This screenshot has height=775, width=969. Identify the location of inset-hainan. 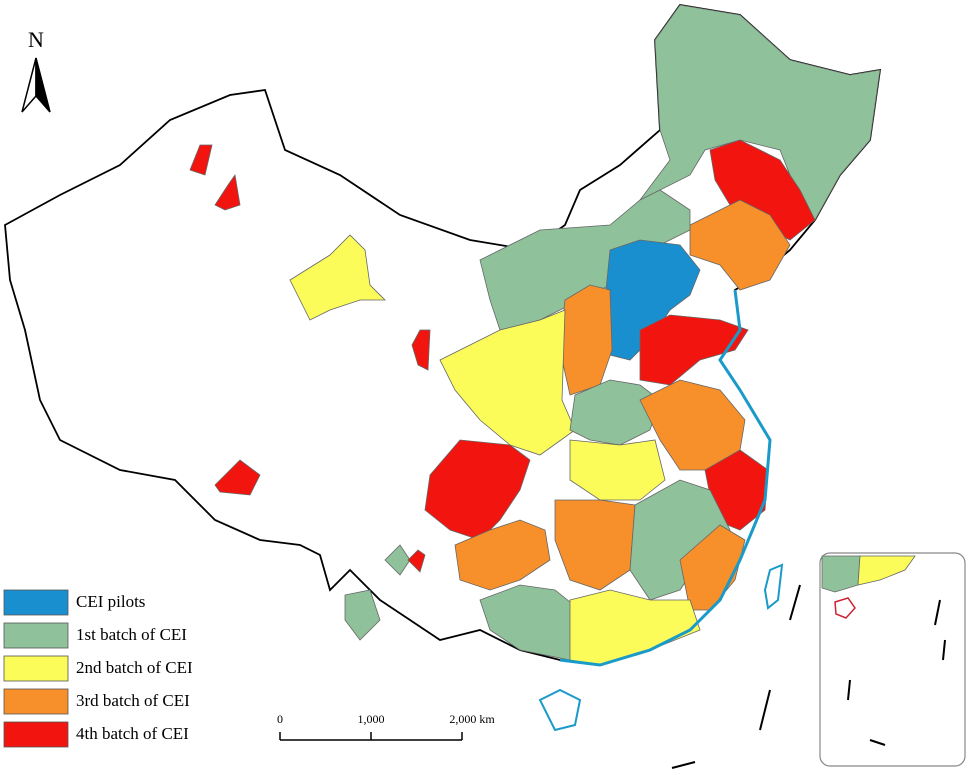
(845, 608).